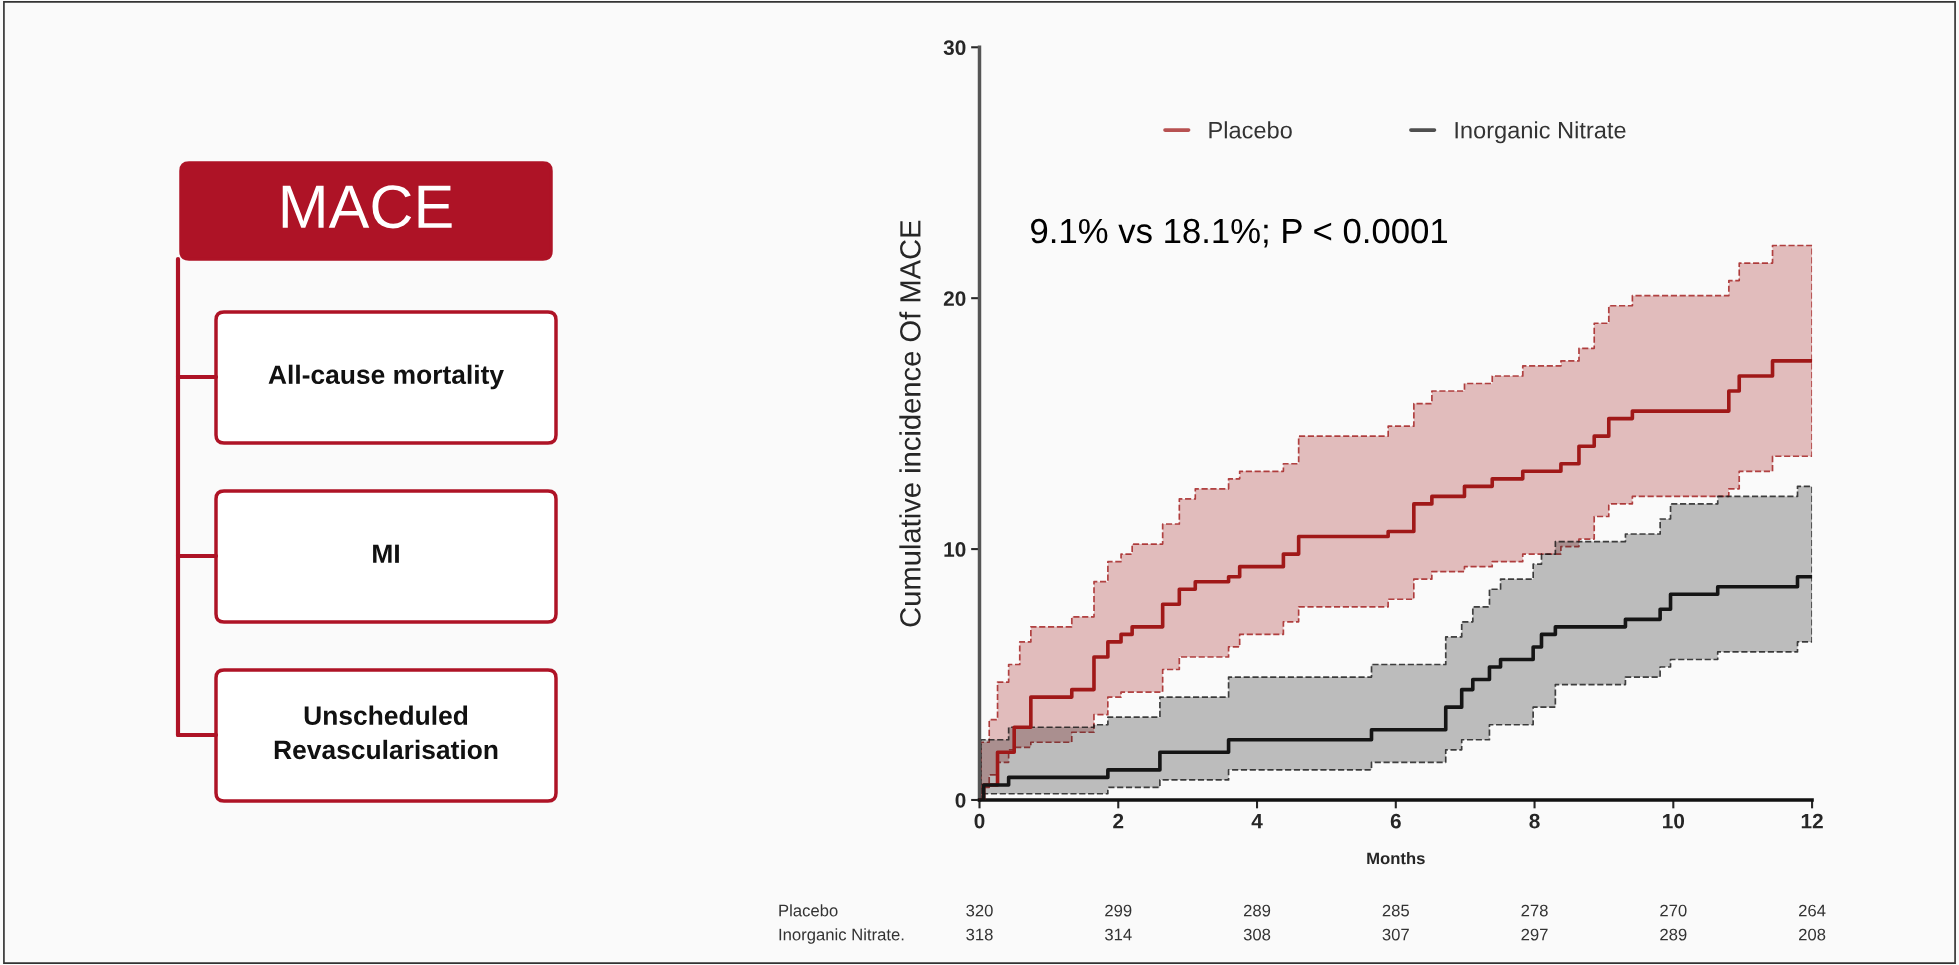 This screenshot has height=965, width=1959. What do you see at coordinates (910, 423) in the screenshot?
I see `y-axis-title: Cumulative incidence Of MACE` at bounding box center [910, 423].